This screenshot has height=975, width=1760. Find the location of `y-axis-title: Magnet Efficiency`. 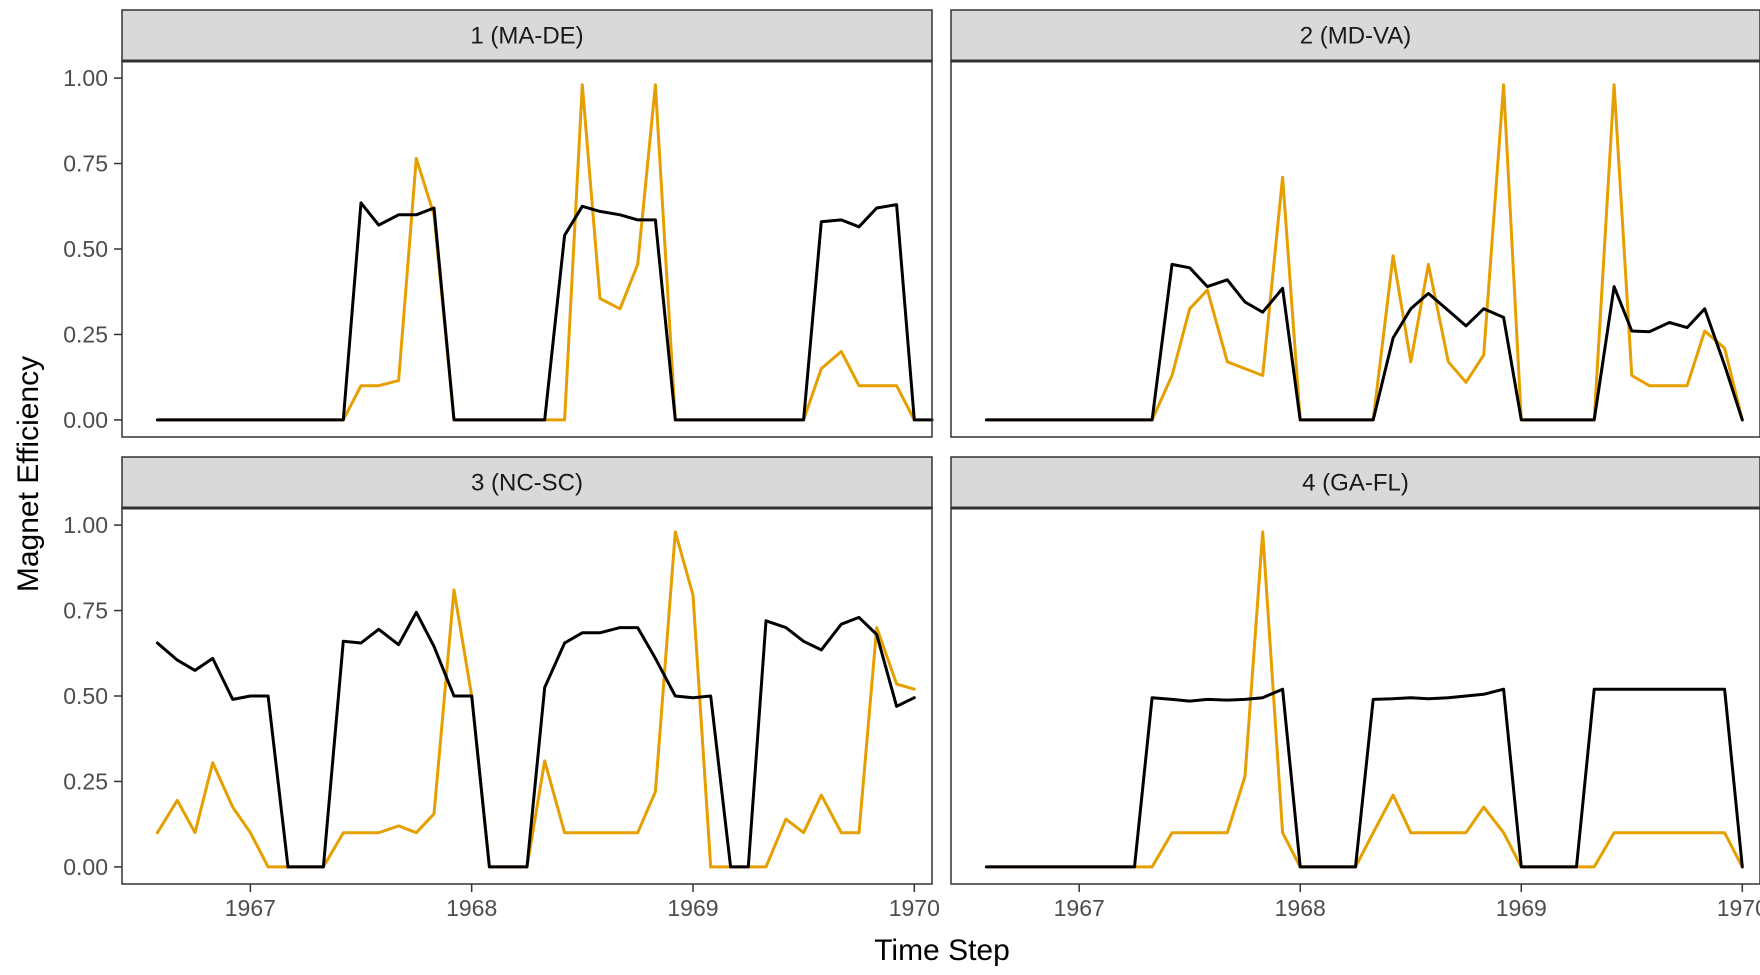

y-axis-title: Magnet Efficiency is located at coordinates (28, 474).